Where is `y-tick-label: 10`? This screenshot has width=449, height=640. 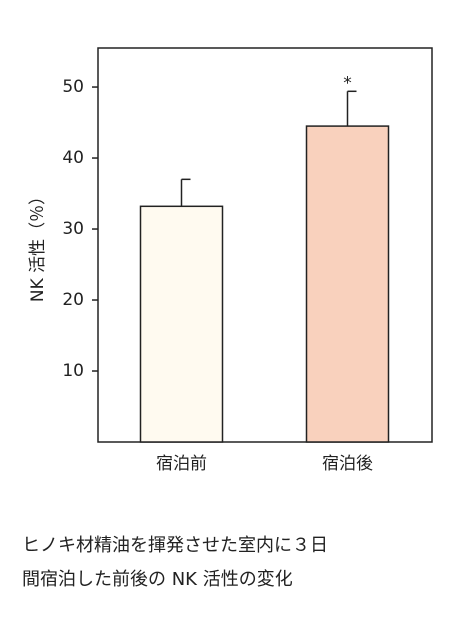
y-tick-label: 10 is located at coordinates (73, 371).